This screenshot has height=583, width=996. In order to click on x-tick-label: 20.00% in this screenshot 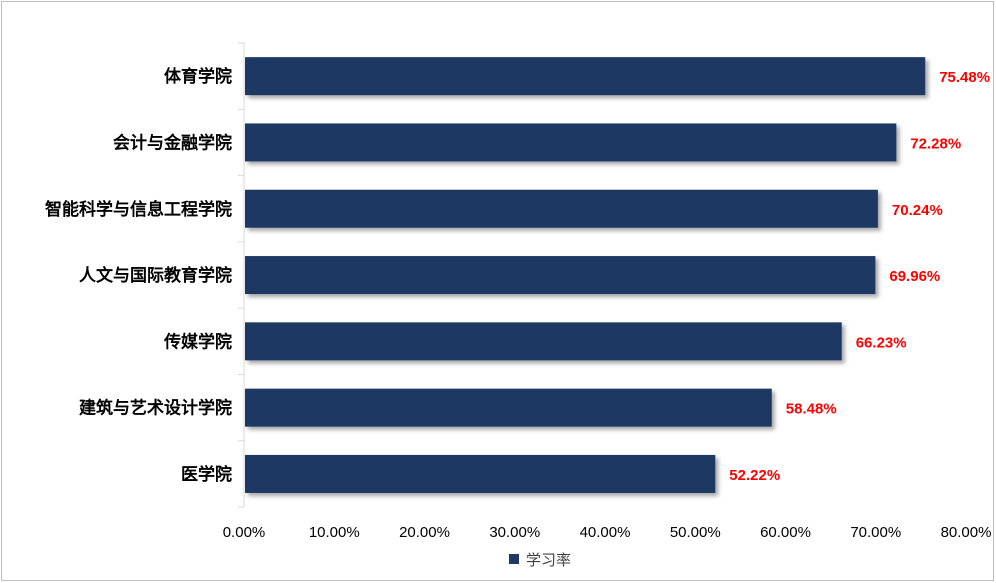, I will do `click(424, 532)`.